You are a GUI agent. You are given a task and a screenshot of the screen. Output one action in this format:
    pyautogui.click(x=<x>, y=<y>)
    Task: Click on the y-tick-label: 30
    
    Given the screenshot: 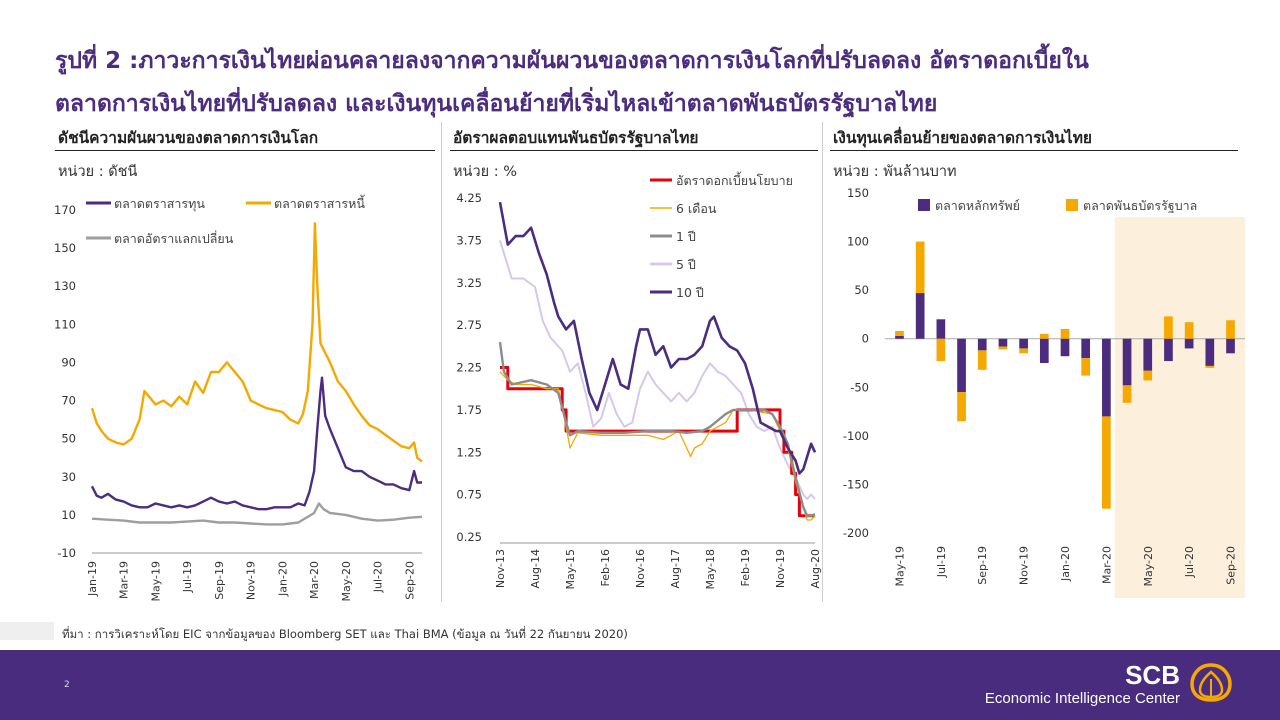 What is the action you would take?
    pyautogui.click(x=68, y=477)
    